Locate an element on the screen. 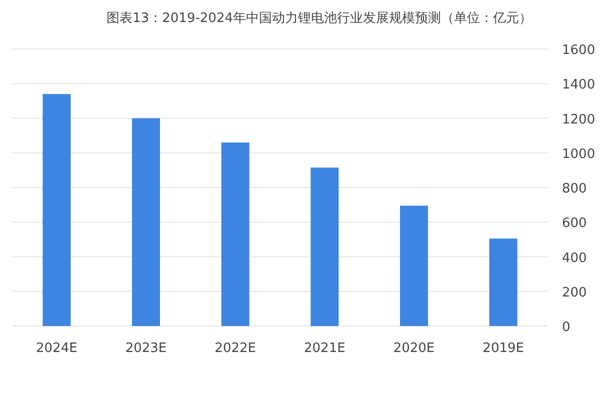 The height and width of the screenshot is (394, 600). x-tick-label: 2020E is located at coordinates (414, 348).